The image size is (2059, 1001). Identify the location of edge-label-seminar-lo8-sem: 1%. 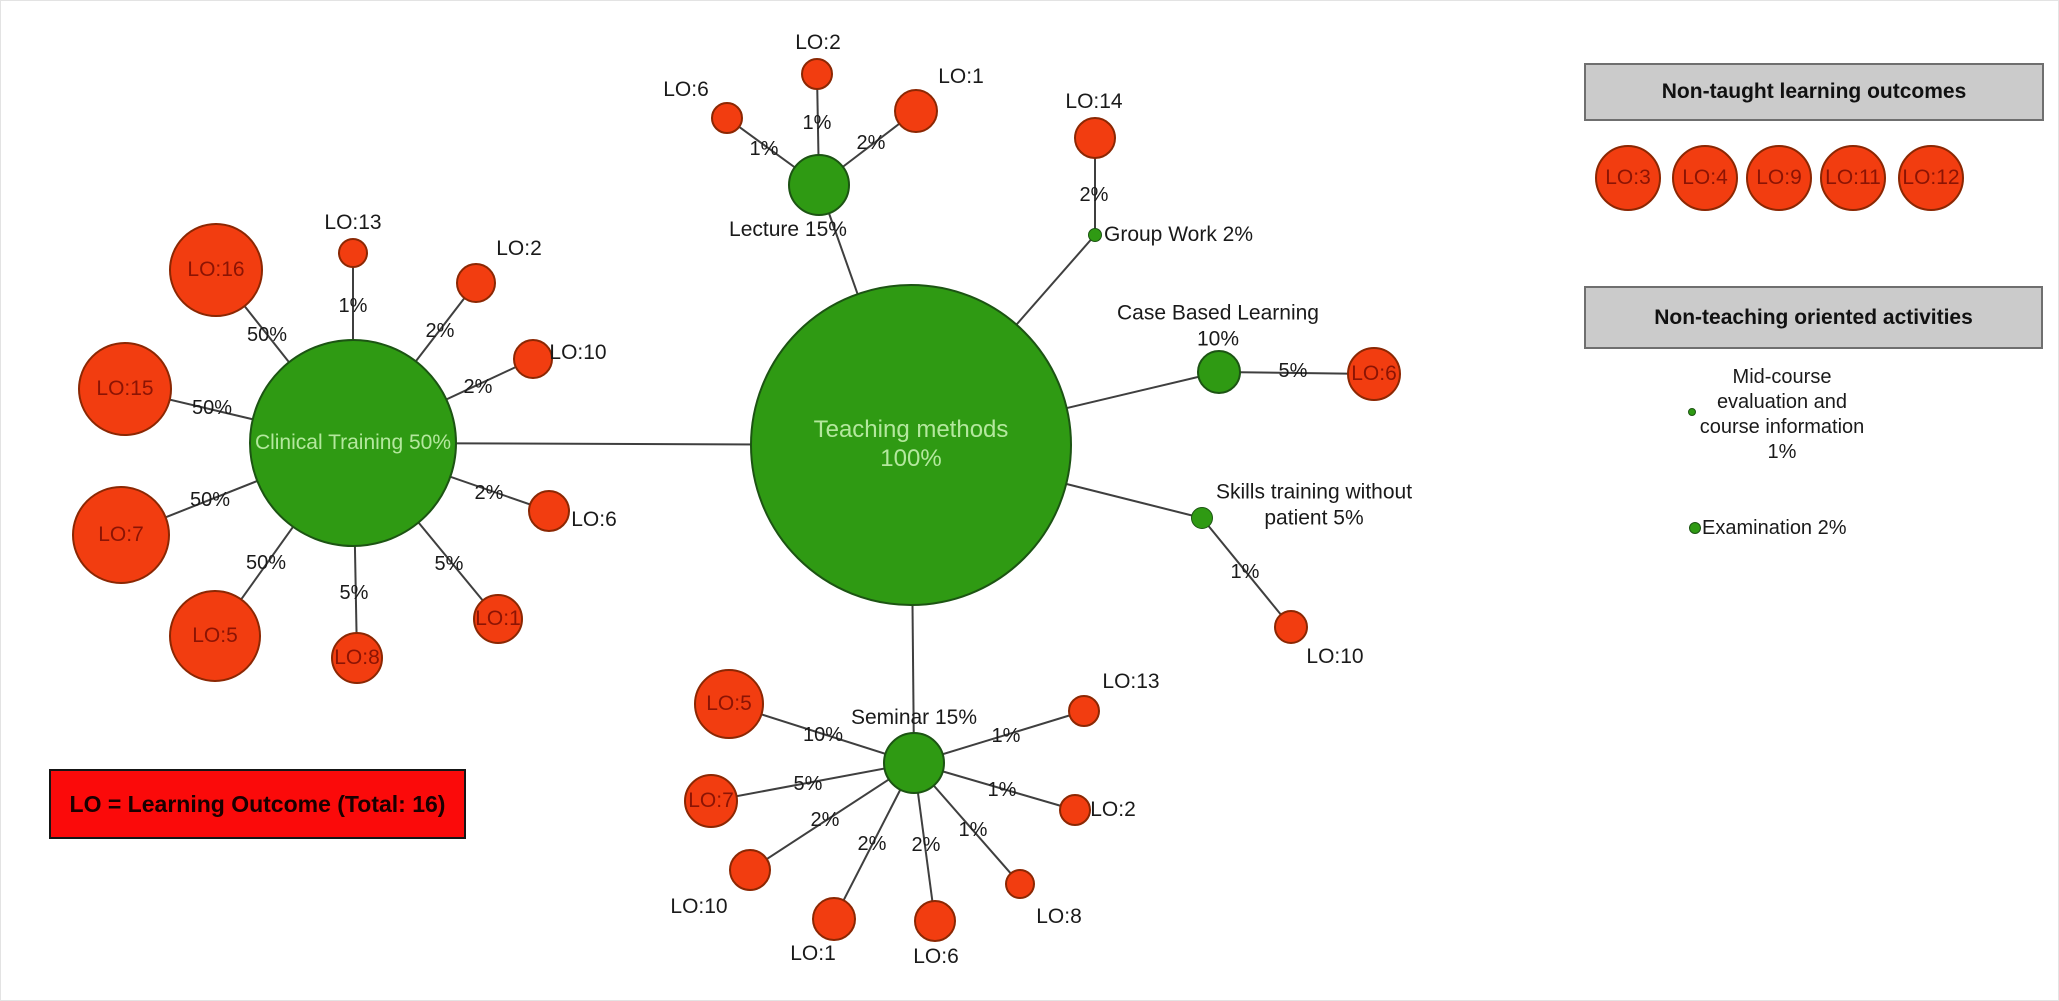
(973, 829).